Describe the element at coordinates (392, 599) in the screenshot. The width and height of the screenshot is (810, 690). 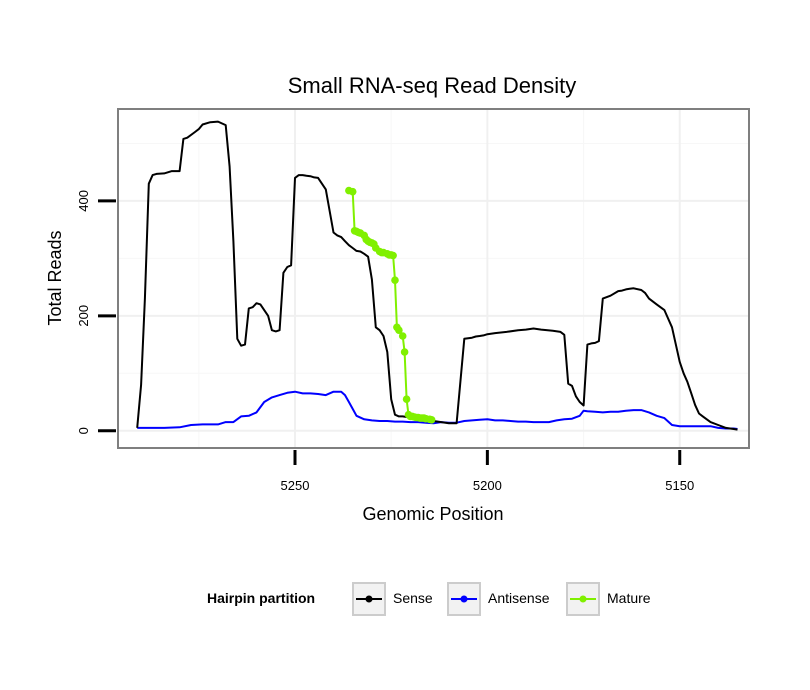
I see `legend-entry-sense: Sense` at that location.